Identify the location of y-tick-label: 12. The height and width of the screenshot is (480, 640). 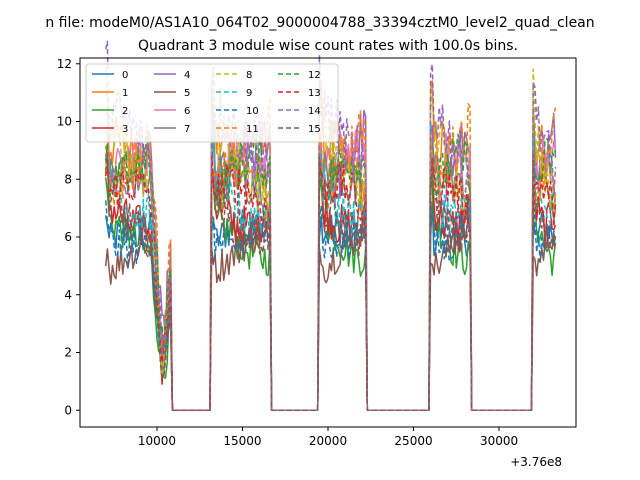
(64, 64).